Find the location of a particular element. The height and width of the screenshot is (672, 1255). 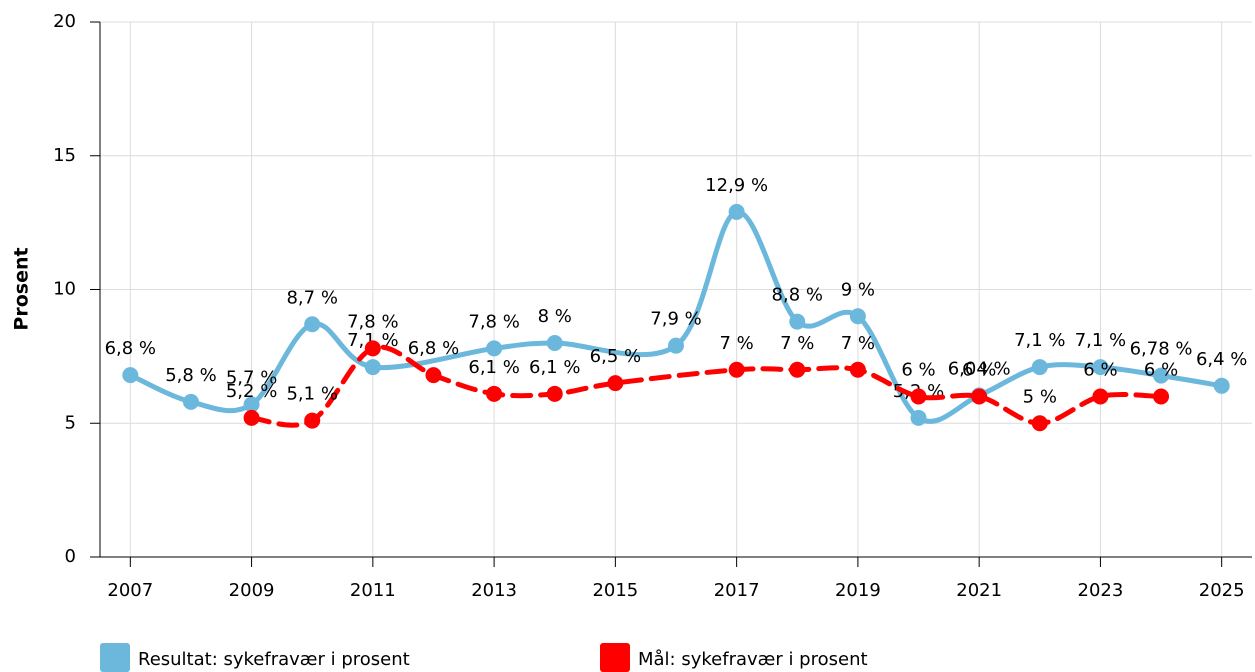

x-tick-label: 2013 is located at coordinates (494, 590).